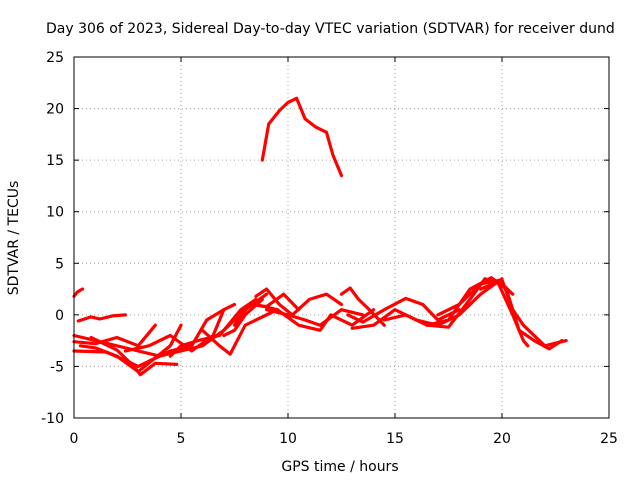 This screenshot has width=640, height=480. I want to click on y-tick-label: 20, so click(55, 110).